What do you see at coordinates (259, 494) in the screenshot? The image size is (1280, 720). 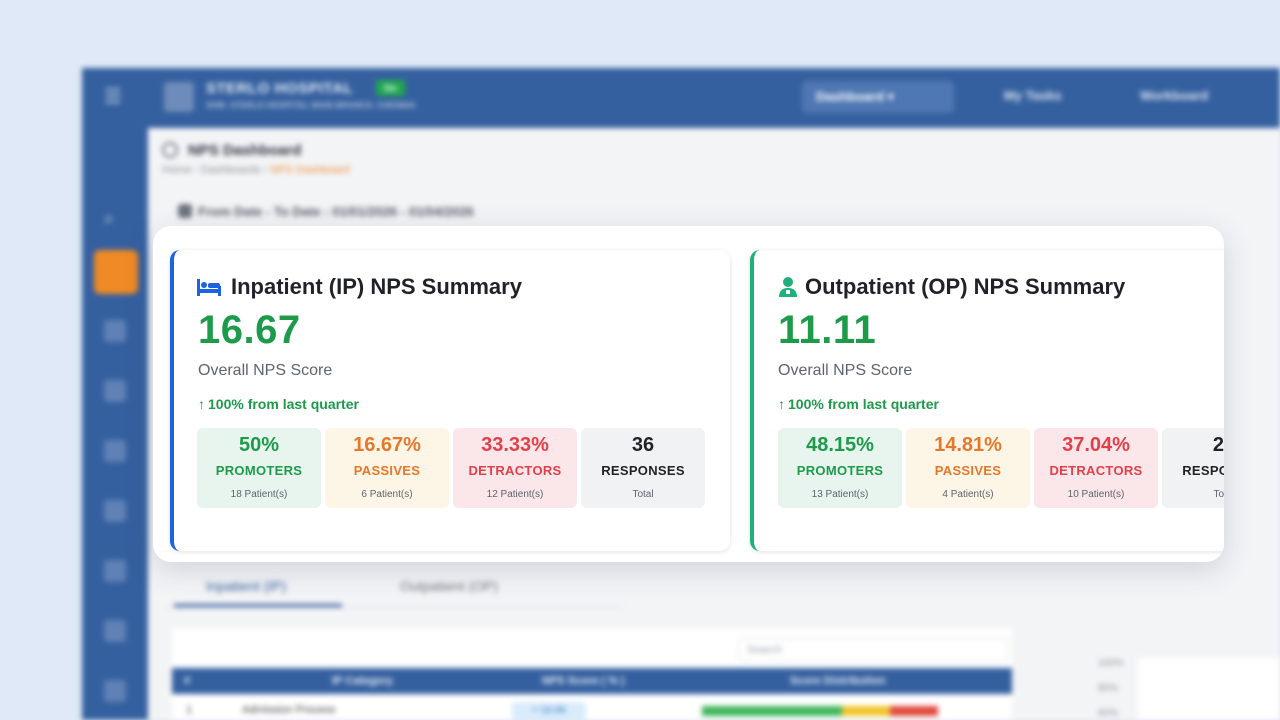 I see `ip-promoters-count: 18 Patient(s)` at bounding box center [259, 494].